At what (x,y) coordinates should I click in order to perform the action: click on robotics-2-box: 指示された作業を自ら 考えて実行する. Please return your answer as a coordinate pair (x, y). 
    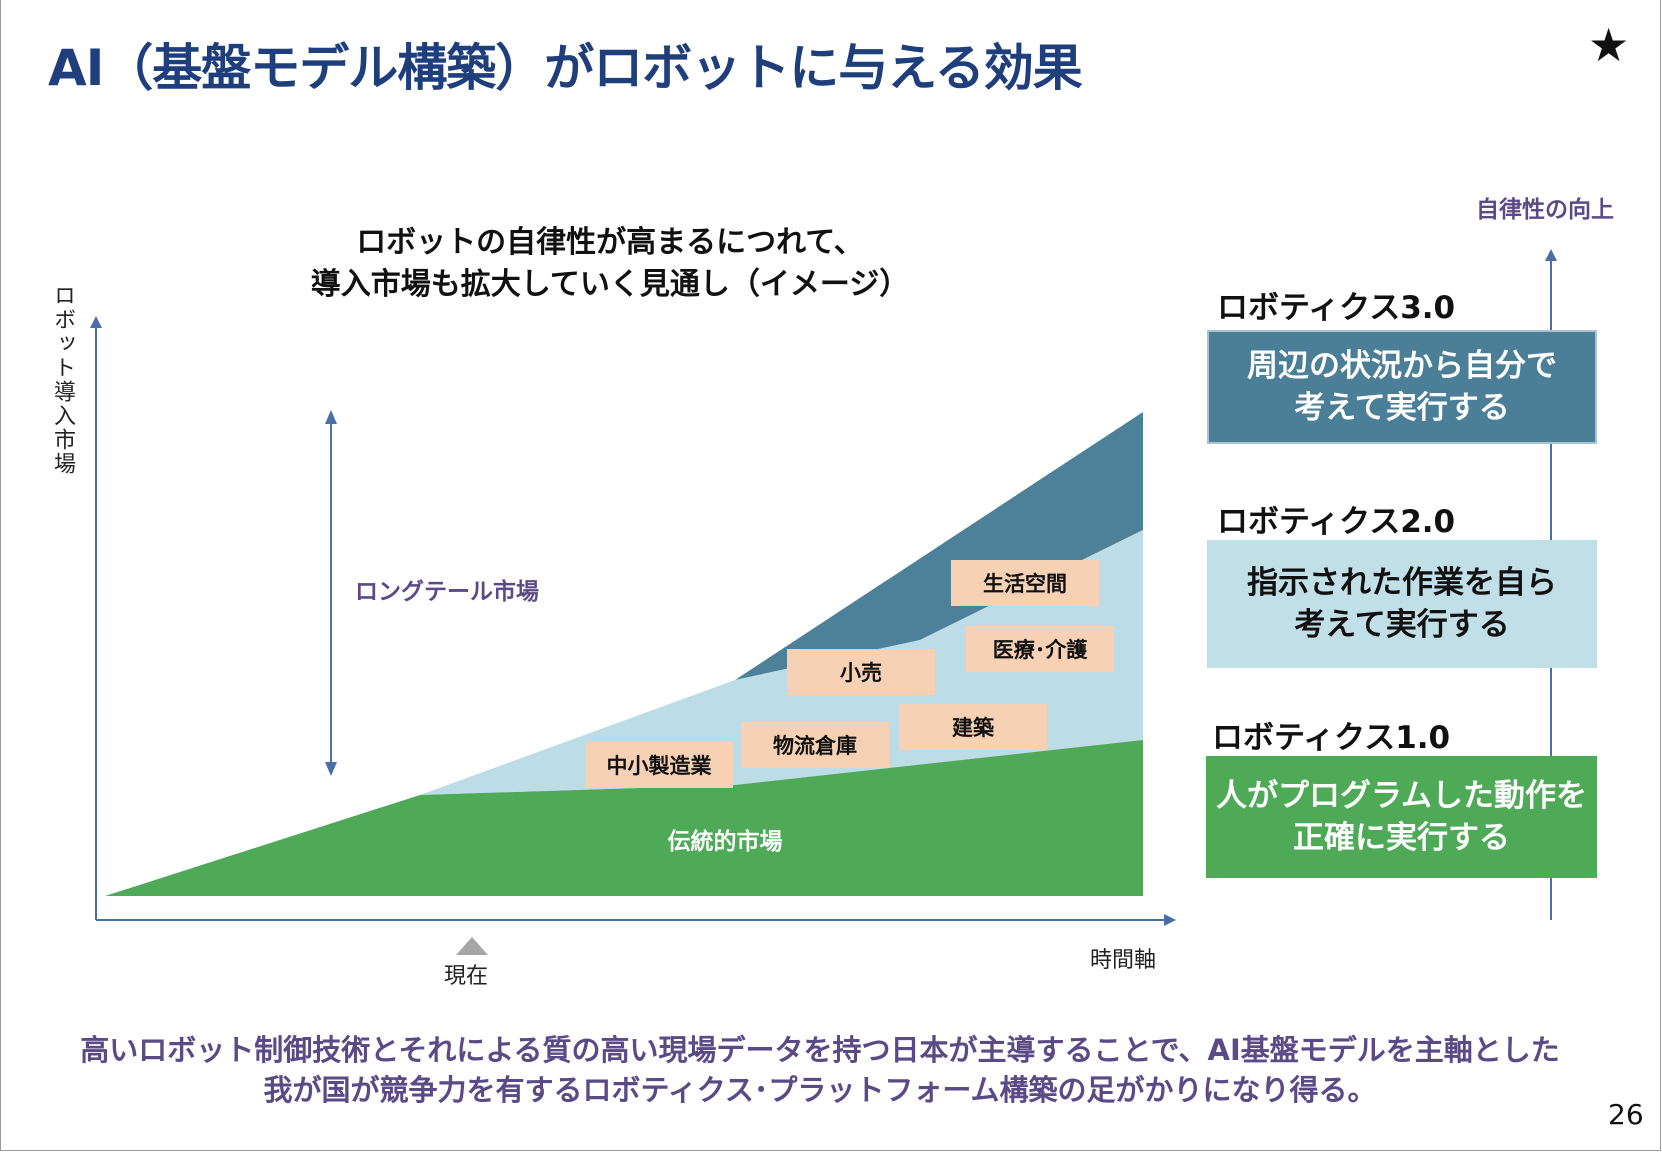
    Looking at the image, I should click on (1402, 604).